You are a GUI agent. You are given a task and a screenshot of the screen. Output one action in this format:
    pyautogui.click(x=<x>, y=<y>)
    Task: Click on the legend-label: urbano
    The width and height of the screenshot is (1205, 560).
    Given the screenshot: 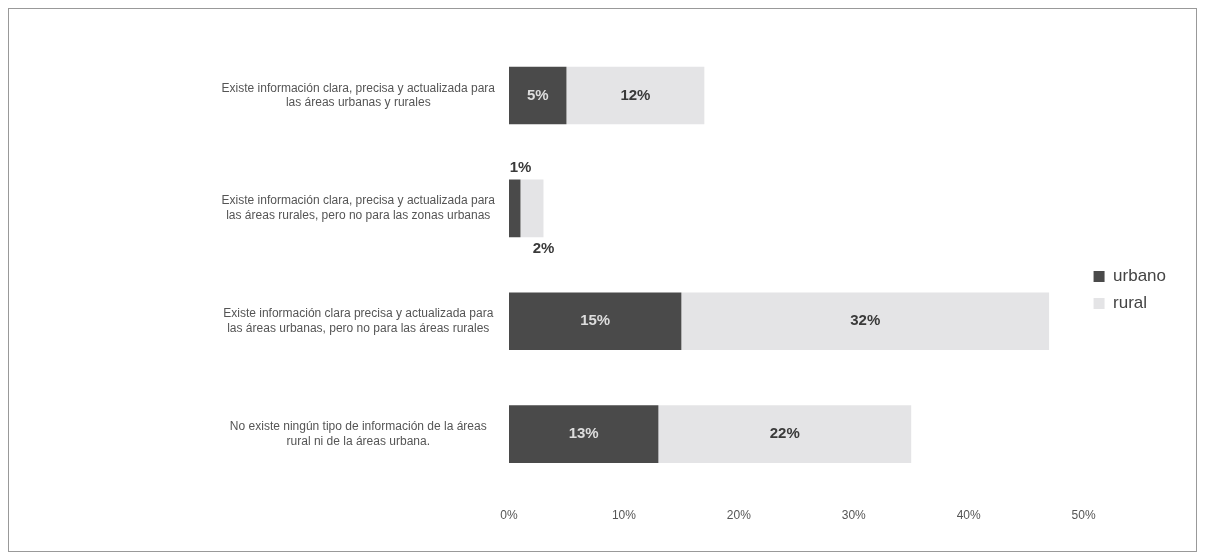 What is the action you would take?
    pyautogui.click(x=1139, y=276)
    